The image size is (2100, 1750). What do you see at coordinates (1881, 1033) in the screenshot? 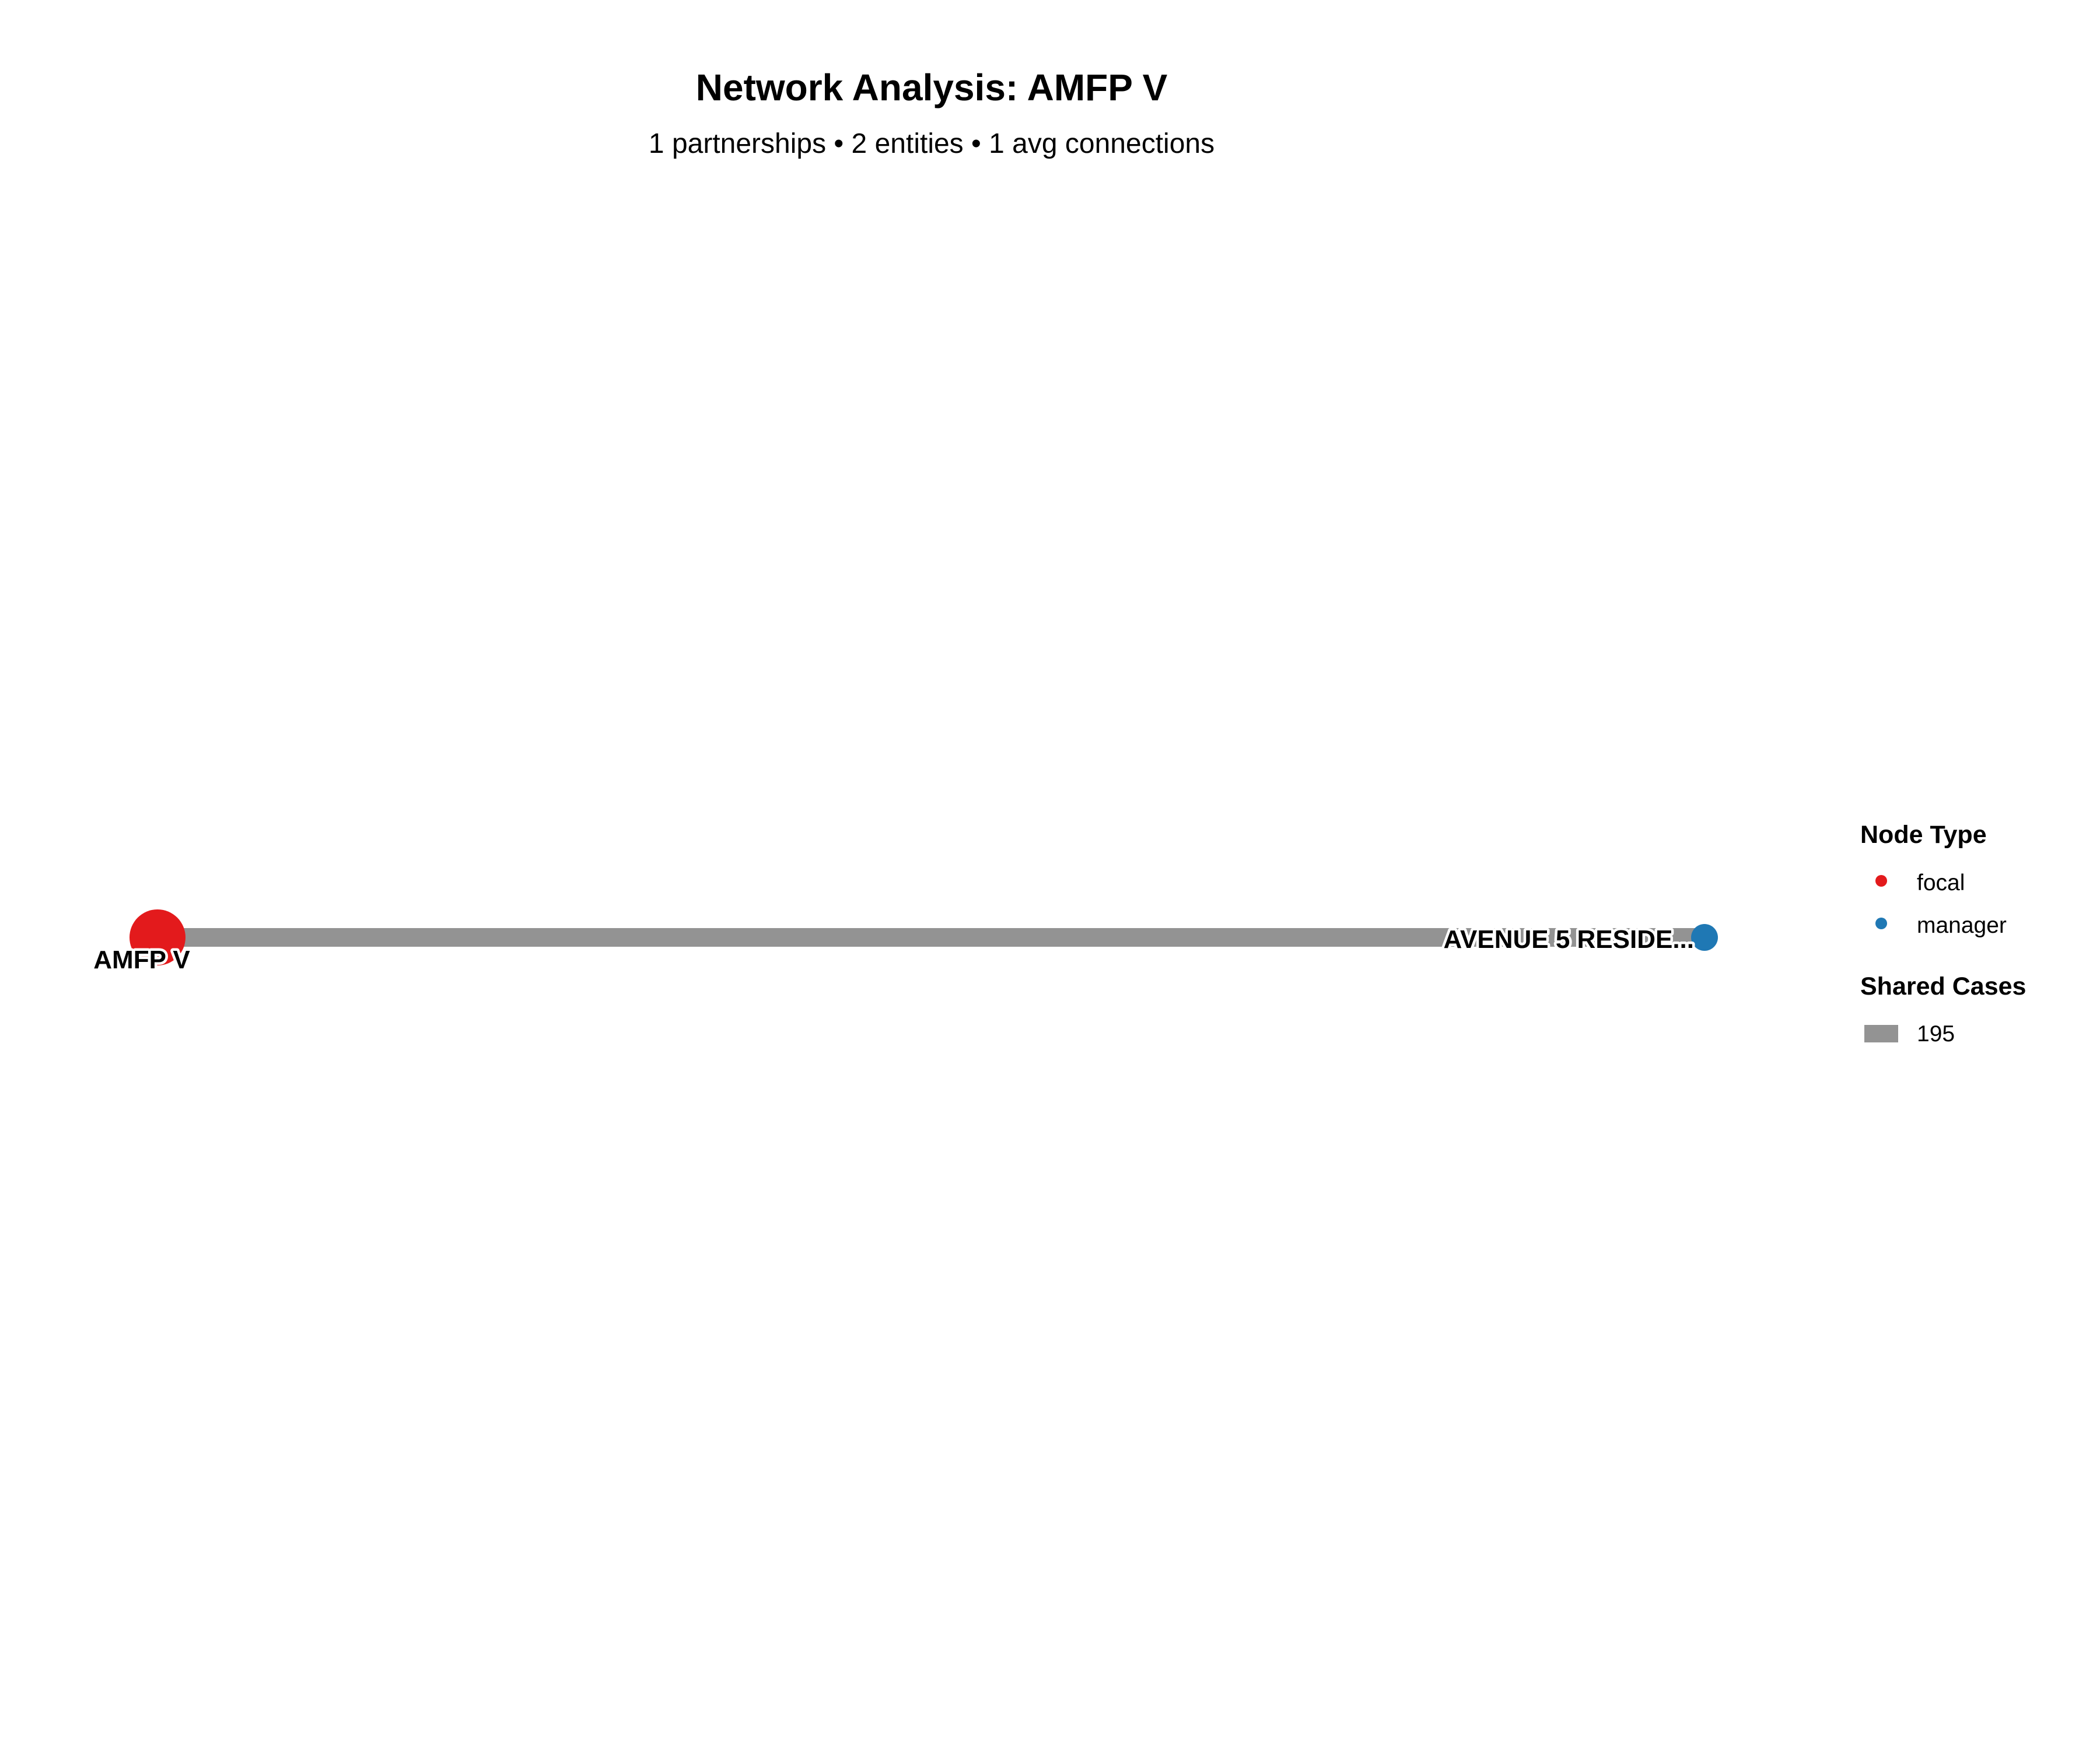
I see `legend-shared-cases-swatch` at bounding box center [1881, 1033].